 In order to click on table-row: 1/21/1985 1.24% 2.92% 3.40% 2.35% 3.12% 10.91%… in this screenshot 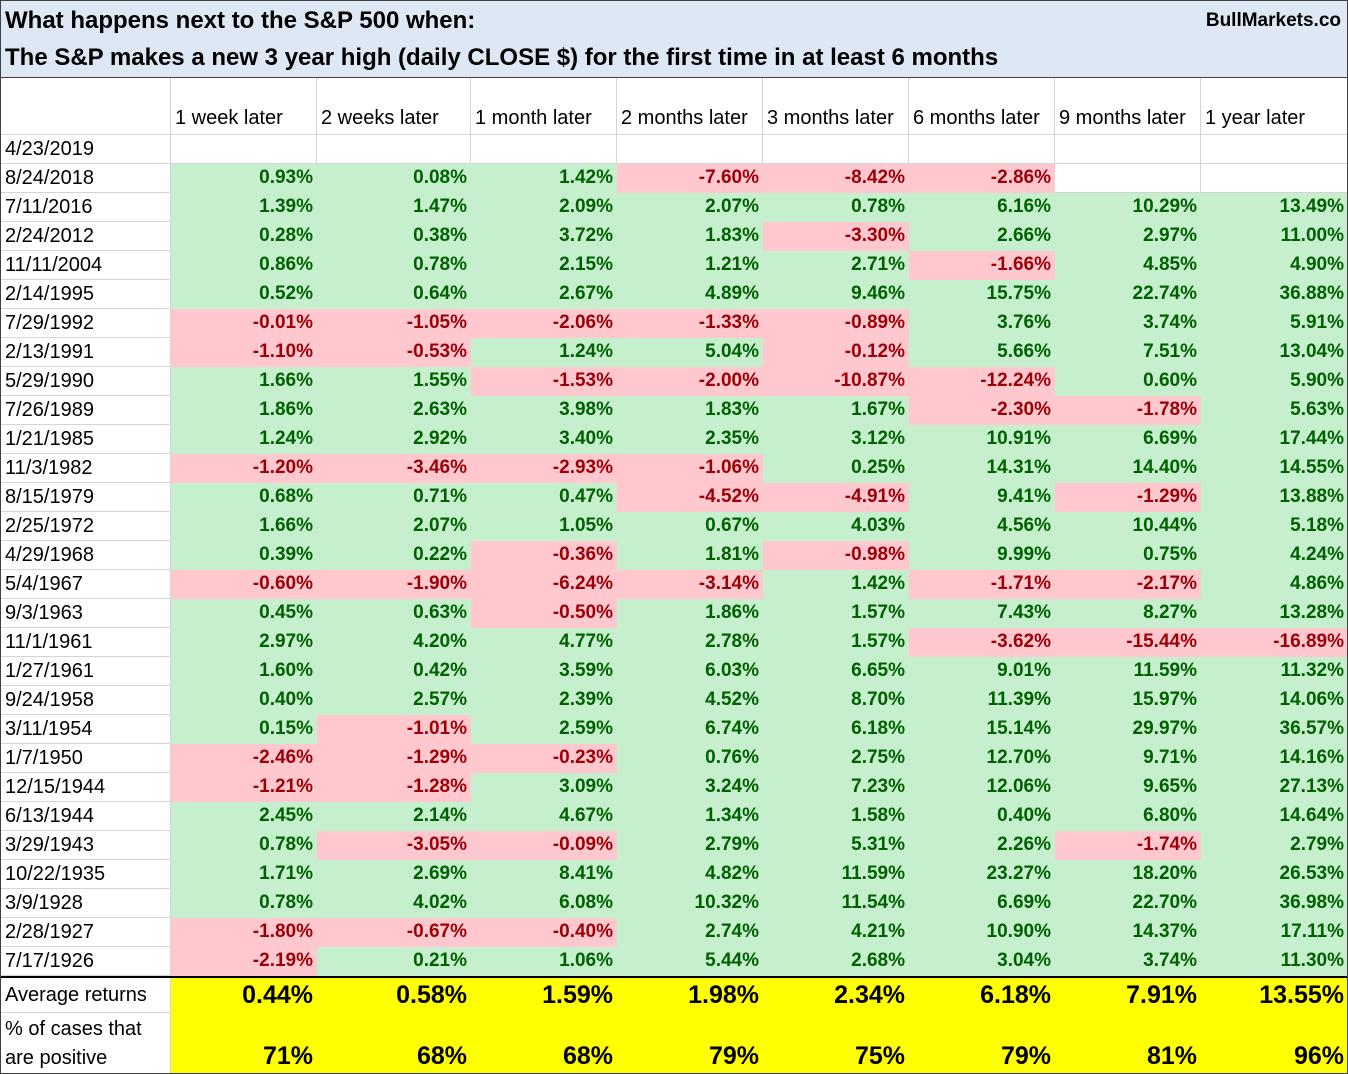, I will do `click(674, 439)`.